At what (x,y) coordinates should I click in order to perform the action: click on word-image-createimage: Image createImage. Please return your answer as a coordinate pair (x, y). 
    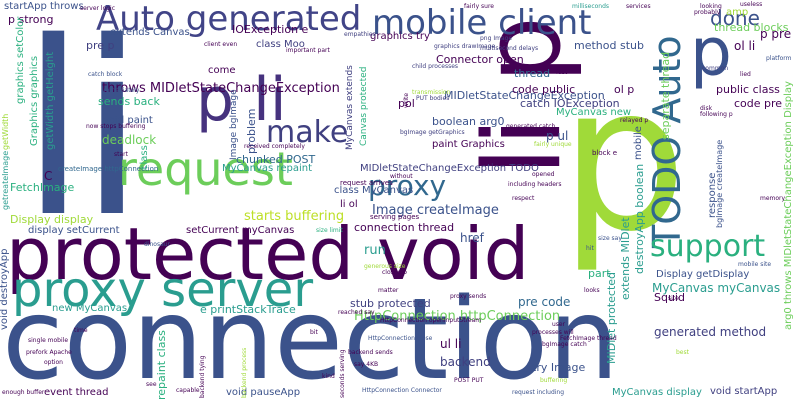
    Looking at the image, I should click on (435, 210).